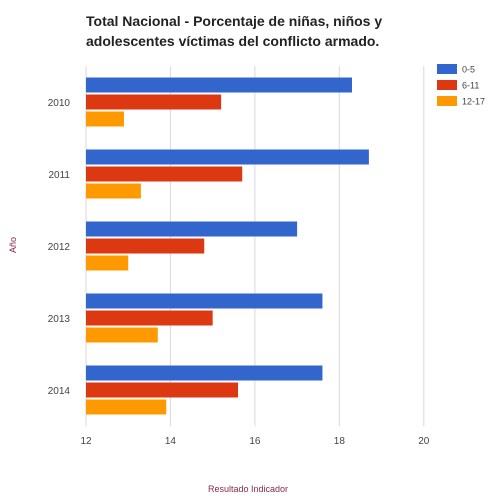 This screenshot has height=496, width=493. I want to click on x-tick-label: 12, so click(86, 441).